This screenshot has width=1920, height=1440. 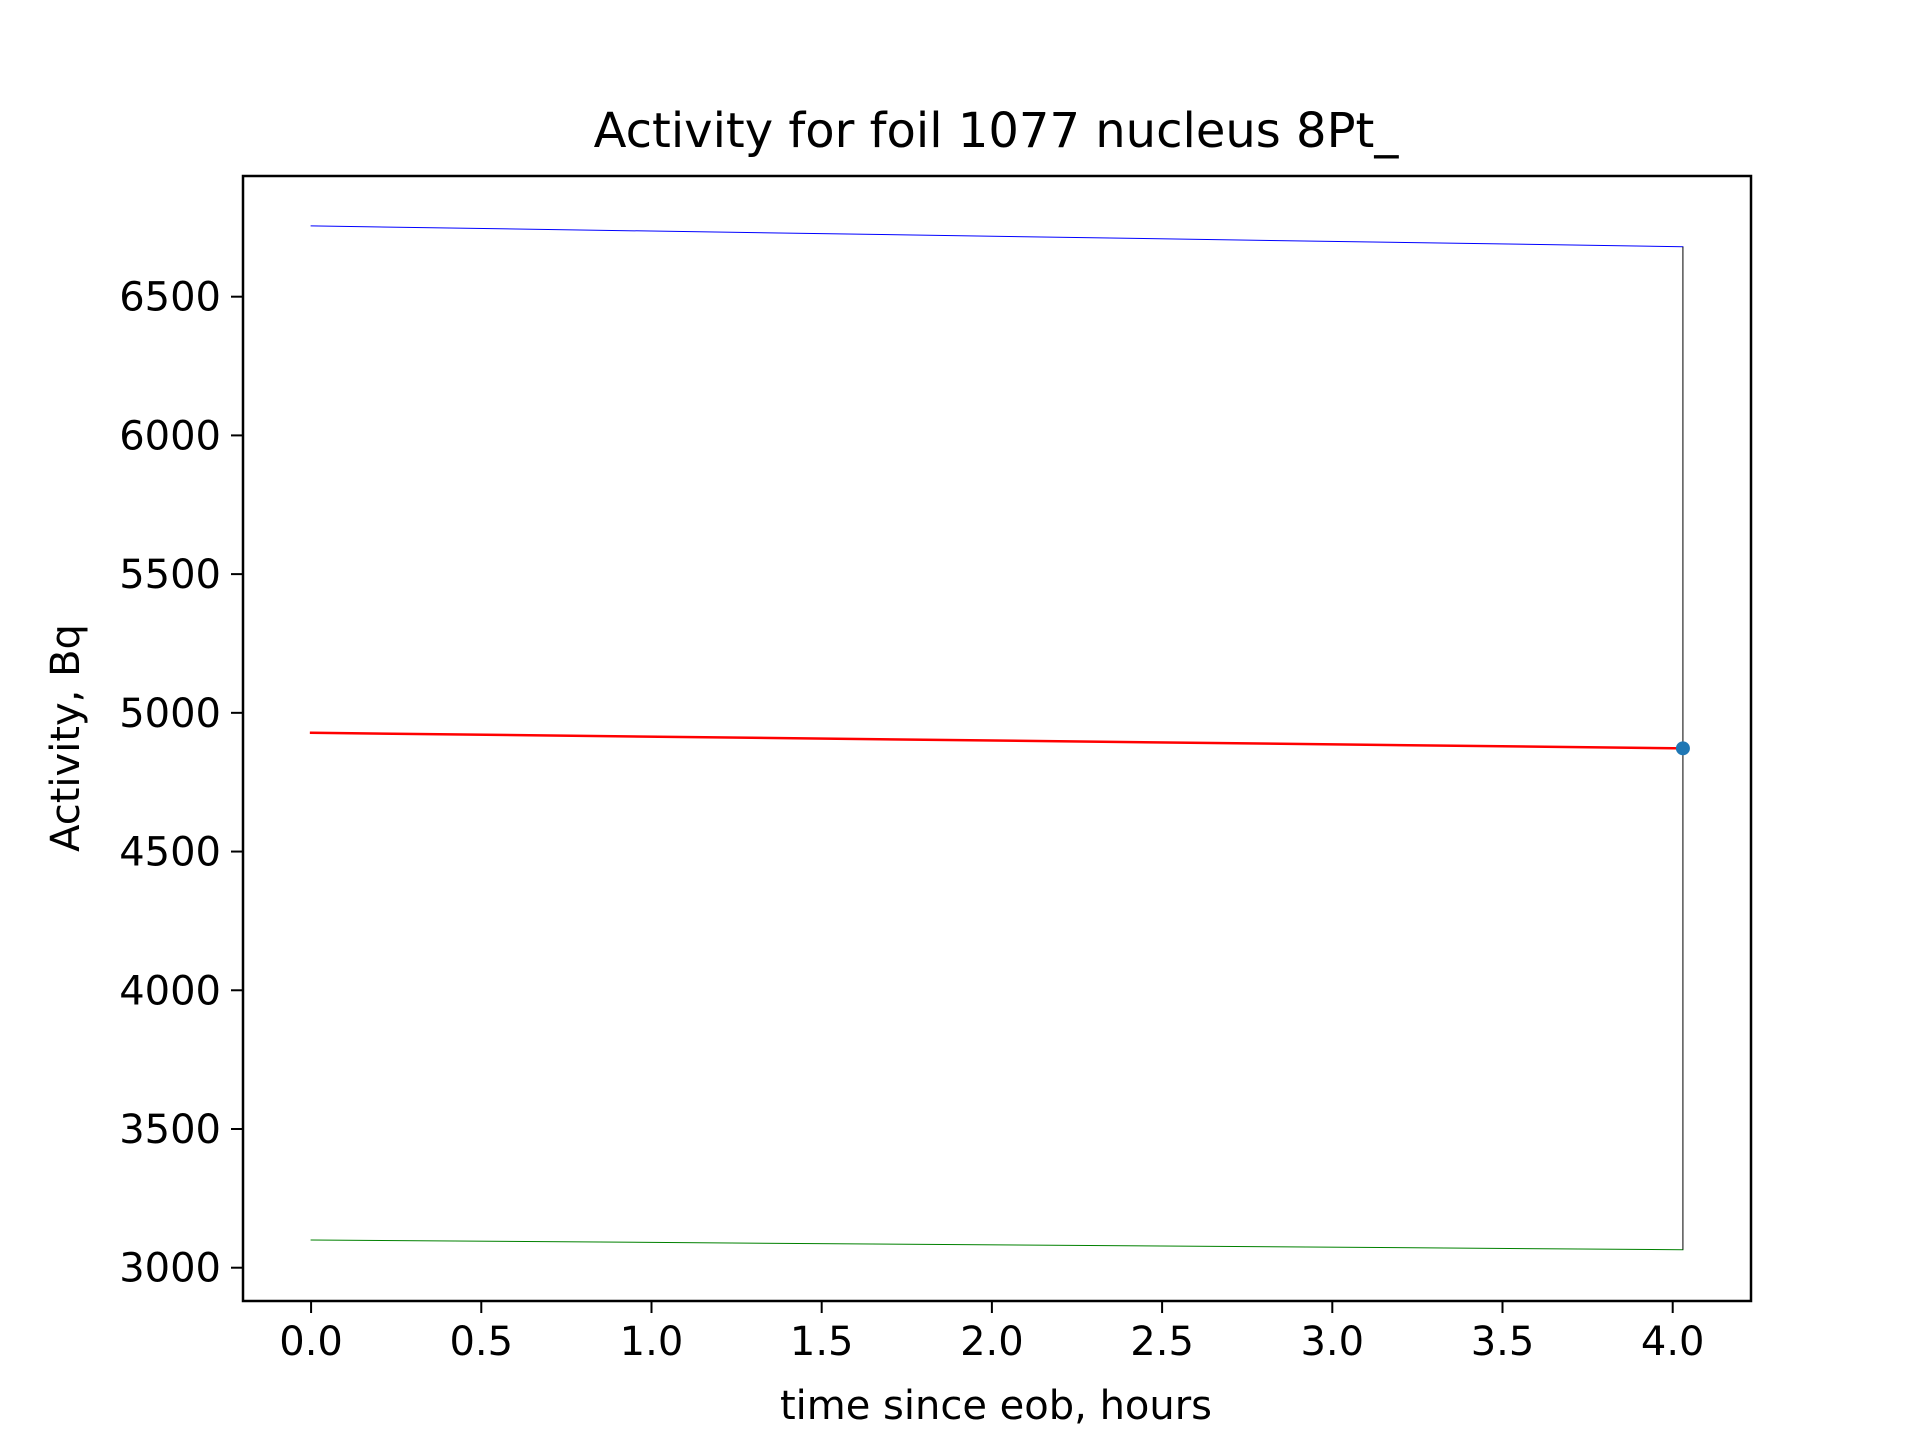 I want to click on y-tick-label: 3500, so click(x=170, y=1130).